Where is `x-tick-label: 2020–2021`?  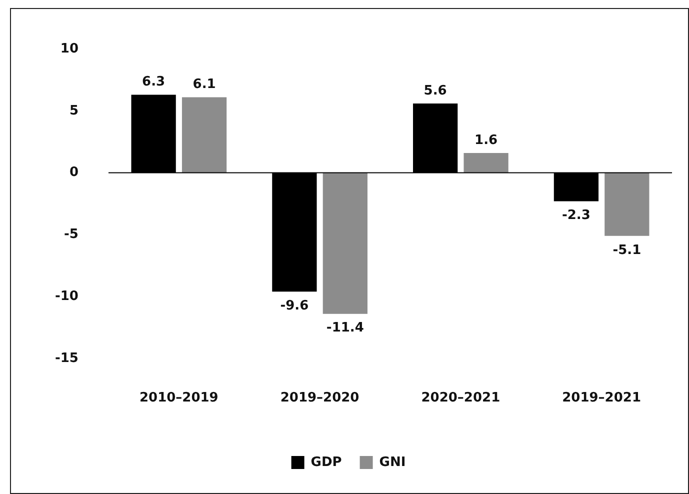
x-tick-label: 2020–2021 is located at coordinates (460, 398).